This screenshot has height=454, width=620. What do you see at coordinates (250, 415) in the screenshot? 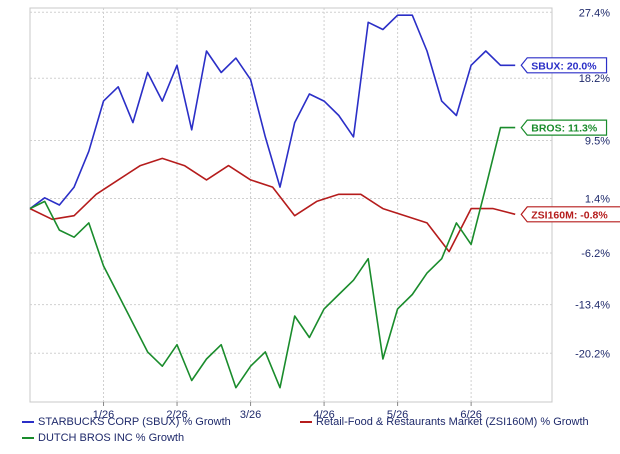
I see `x-tick-label: 3/26` at bounding box center [250, 415].